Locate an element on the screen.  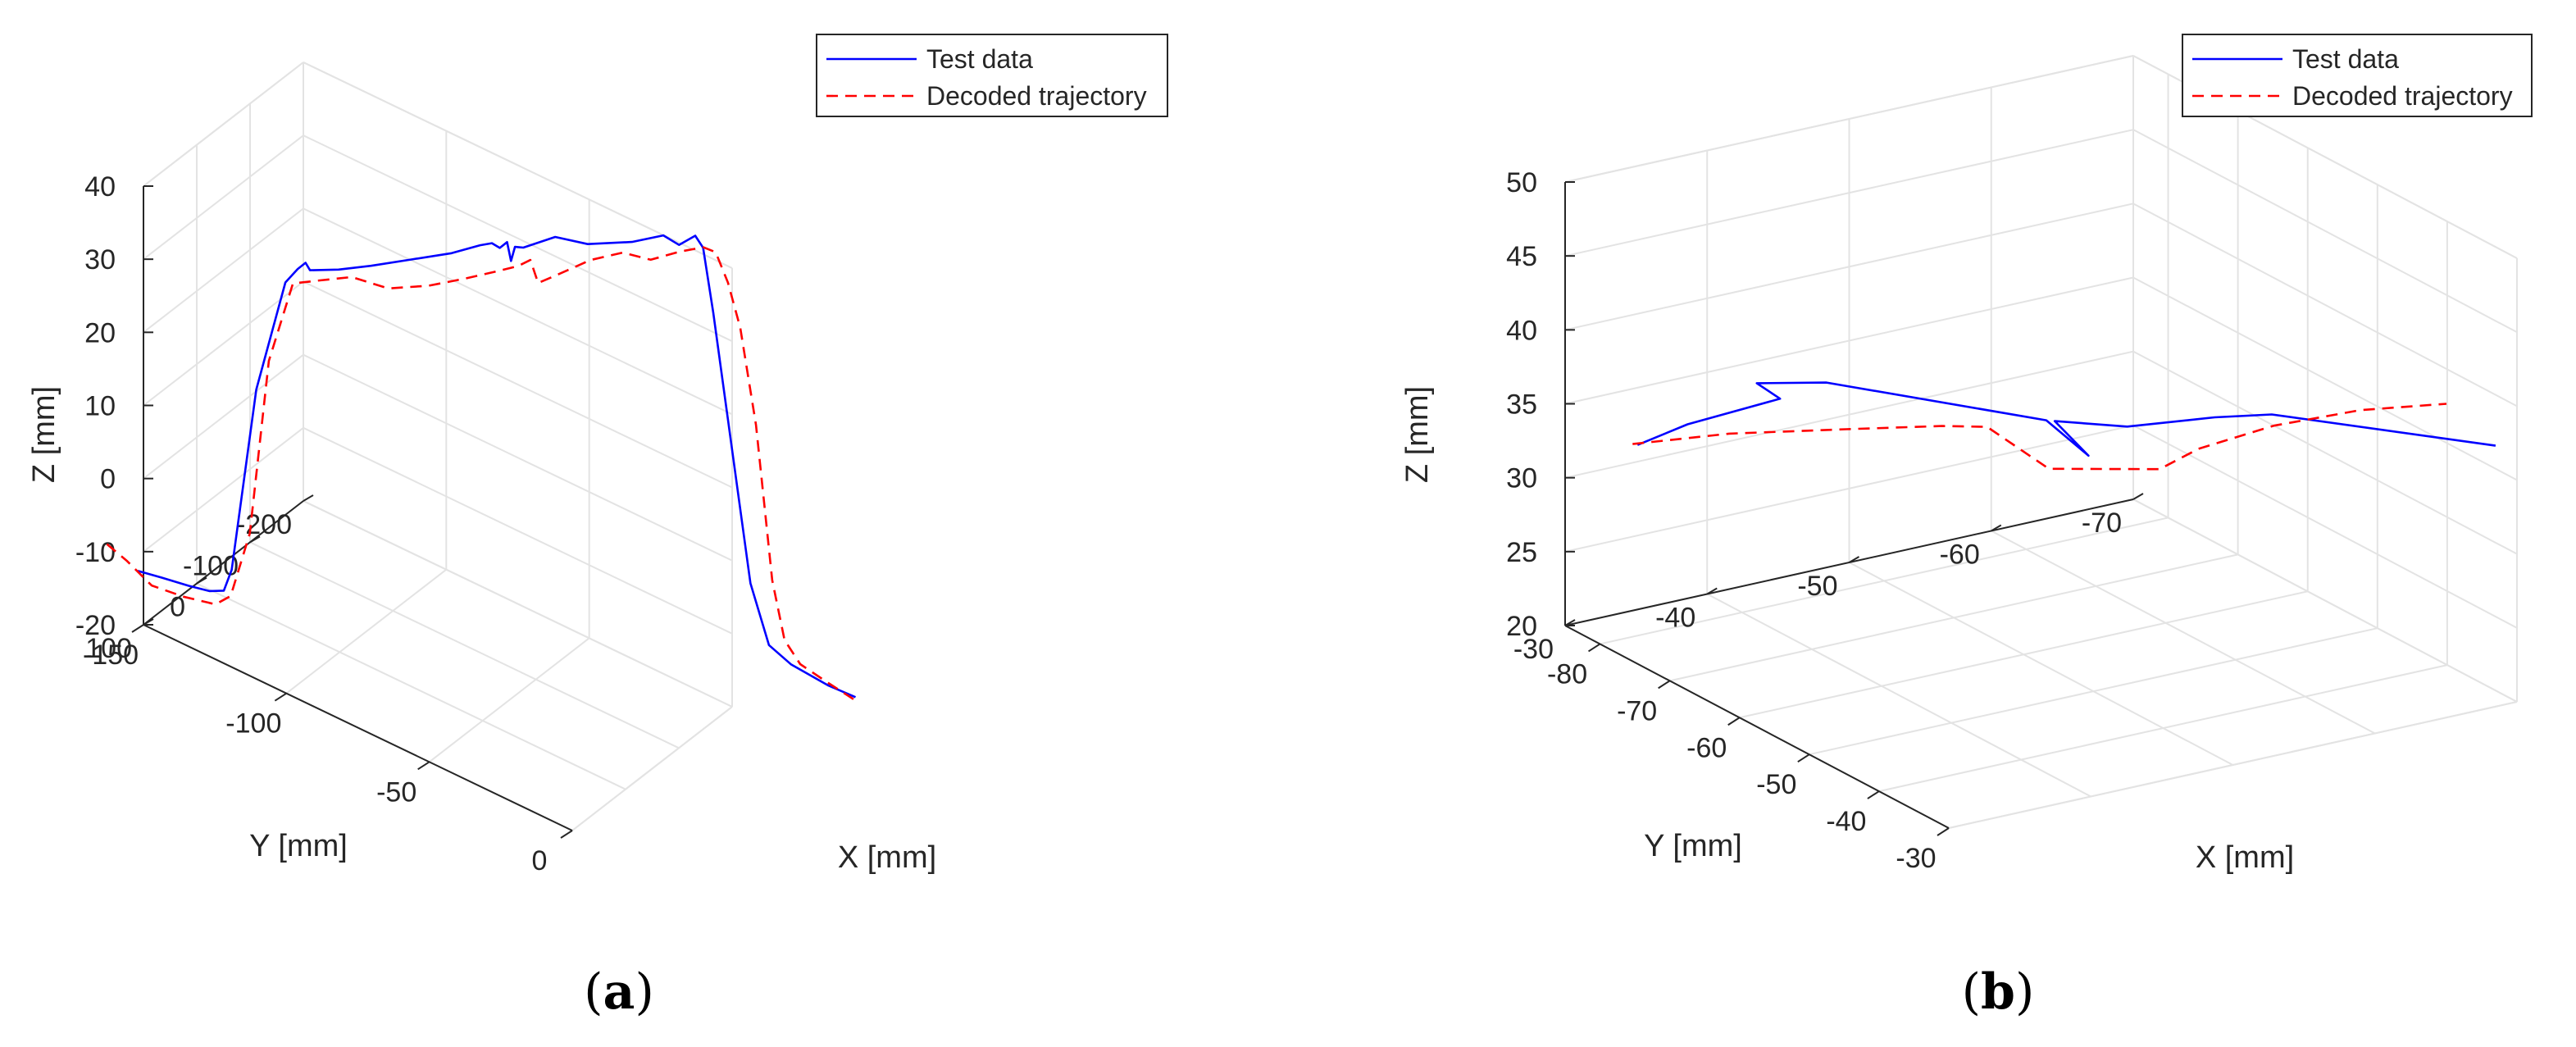
y-tick-label: 100 is located at coordinates (108, 649).